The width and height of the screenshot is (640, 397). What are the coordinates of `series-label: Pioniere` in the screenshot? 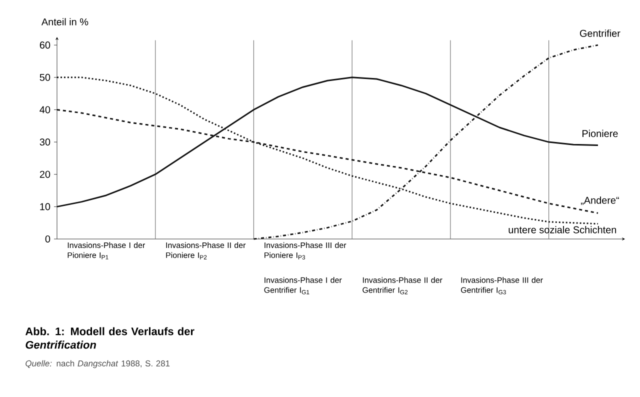 It's located at (600, 134).